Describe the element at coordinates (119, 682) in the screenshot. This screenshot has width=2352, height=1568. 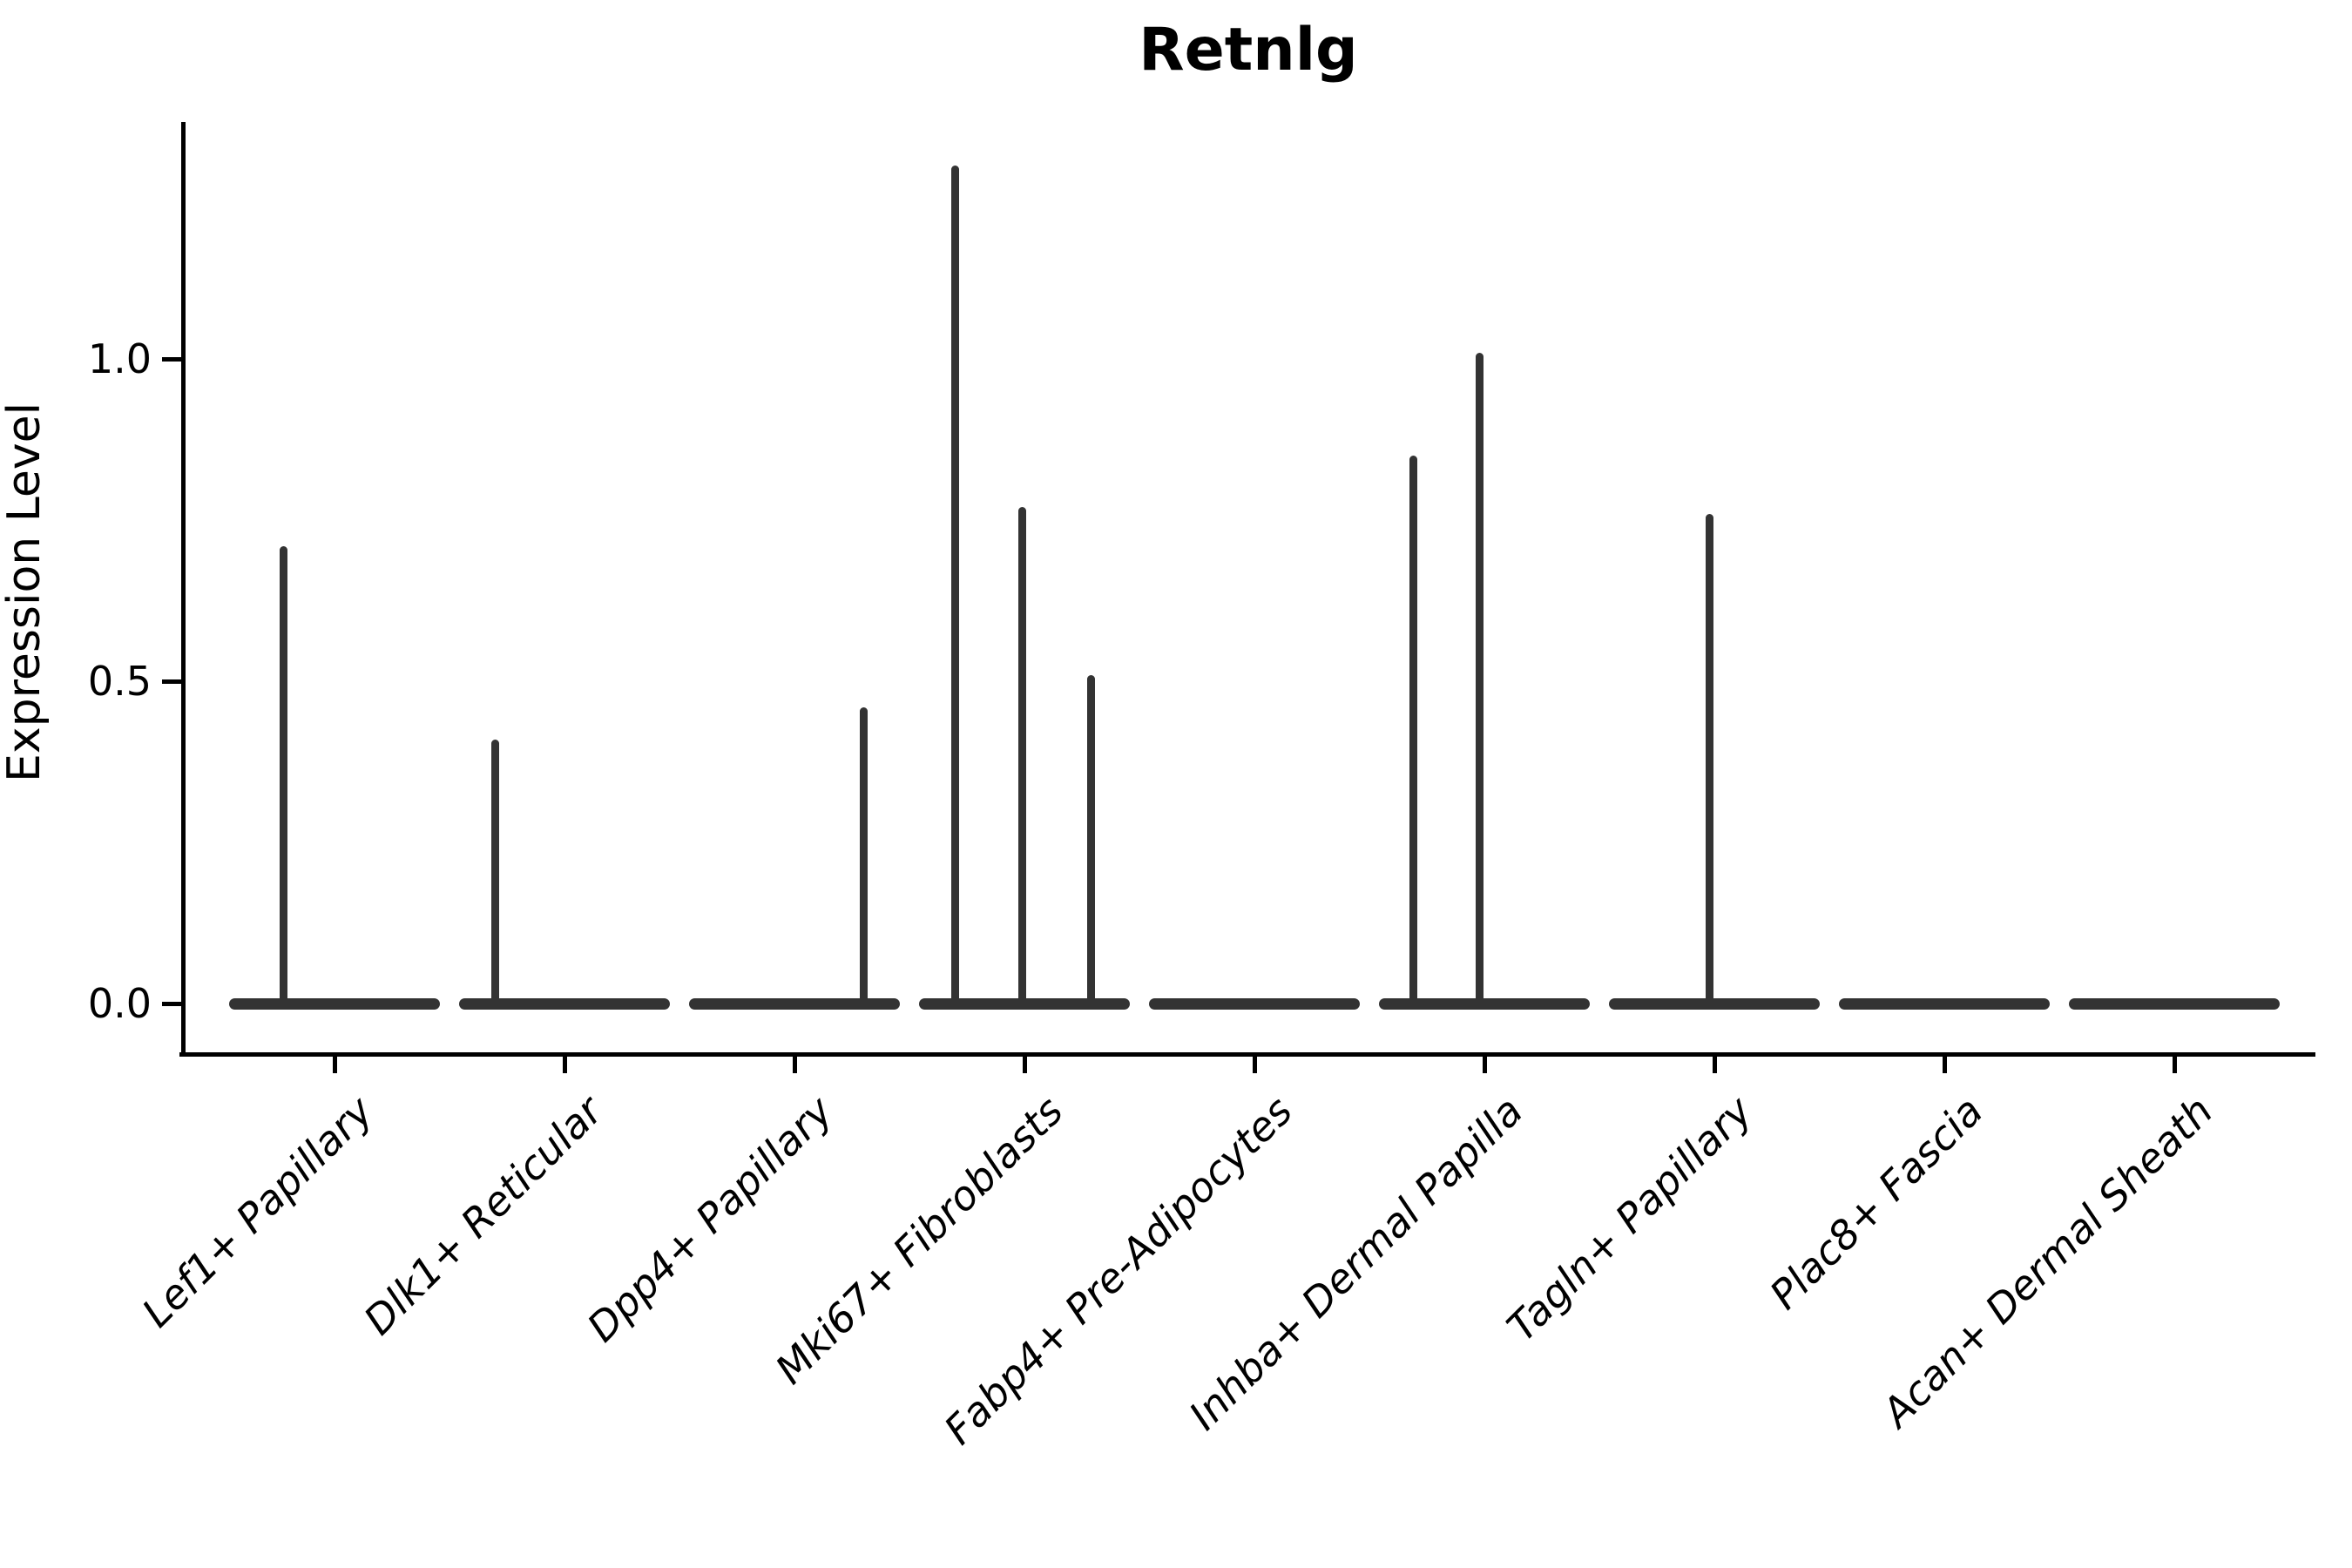
I see `y-tick-label: 0.5` at that location.